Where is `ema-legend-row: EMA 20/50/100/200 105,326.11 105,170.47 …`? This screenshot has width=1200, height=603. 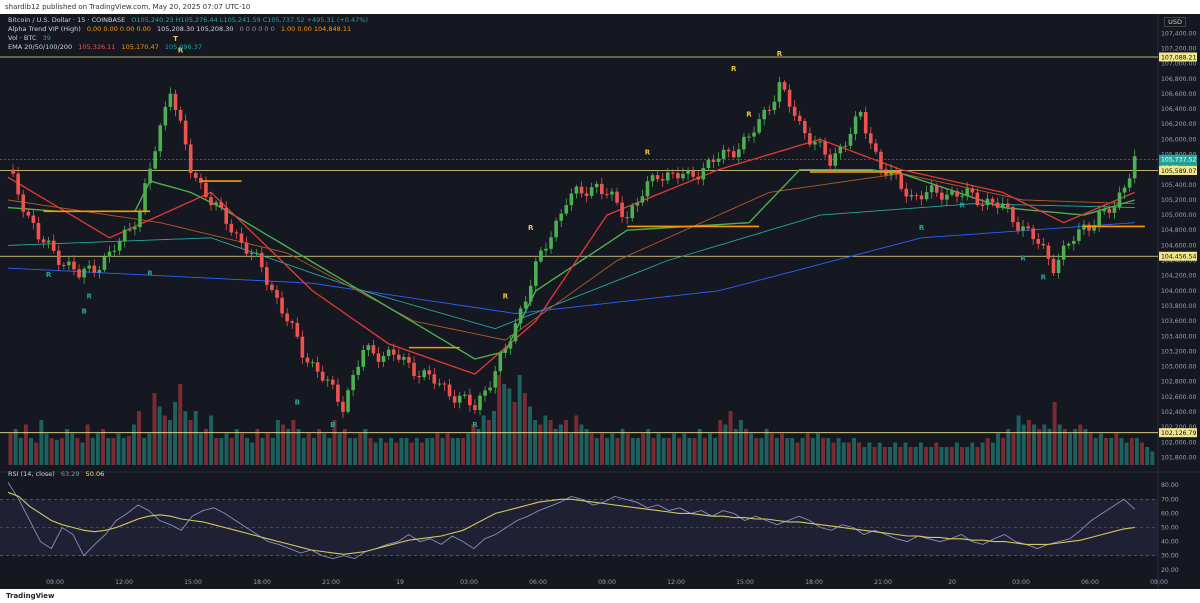 ema-legend-row: EMA 20/50/100/200 105,326.11 105,170.47 … is located at coordinates (107, 47).